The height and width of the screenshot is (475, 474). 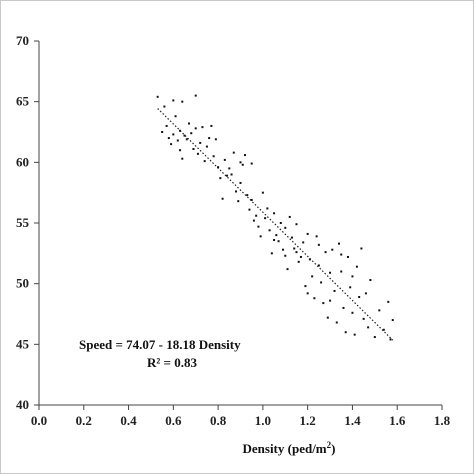 I want to click on x-axis-title: Density (ped/m2), so click(x=289, y=448).